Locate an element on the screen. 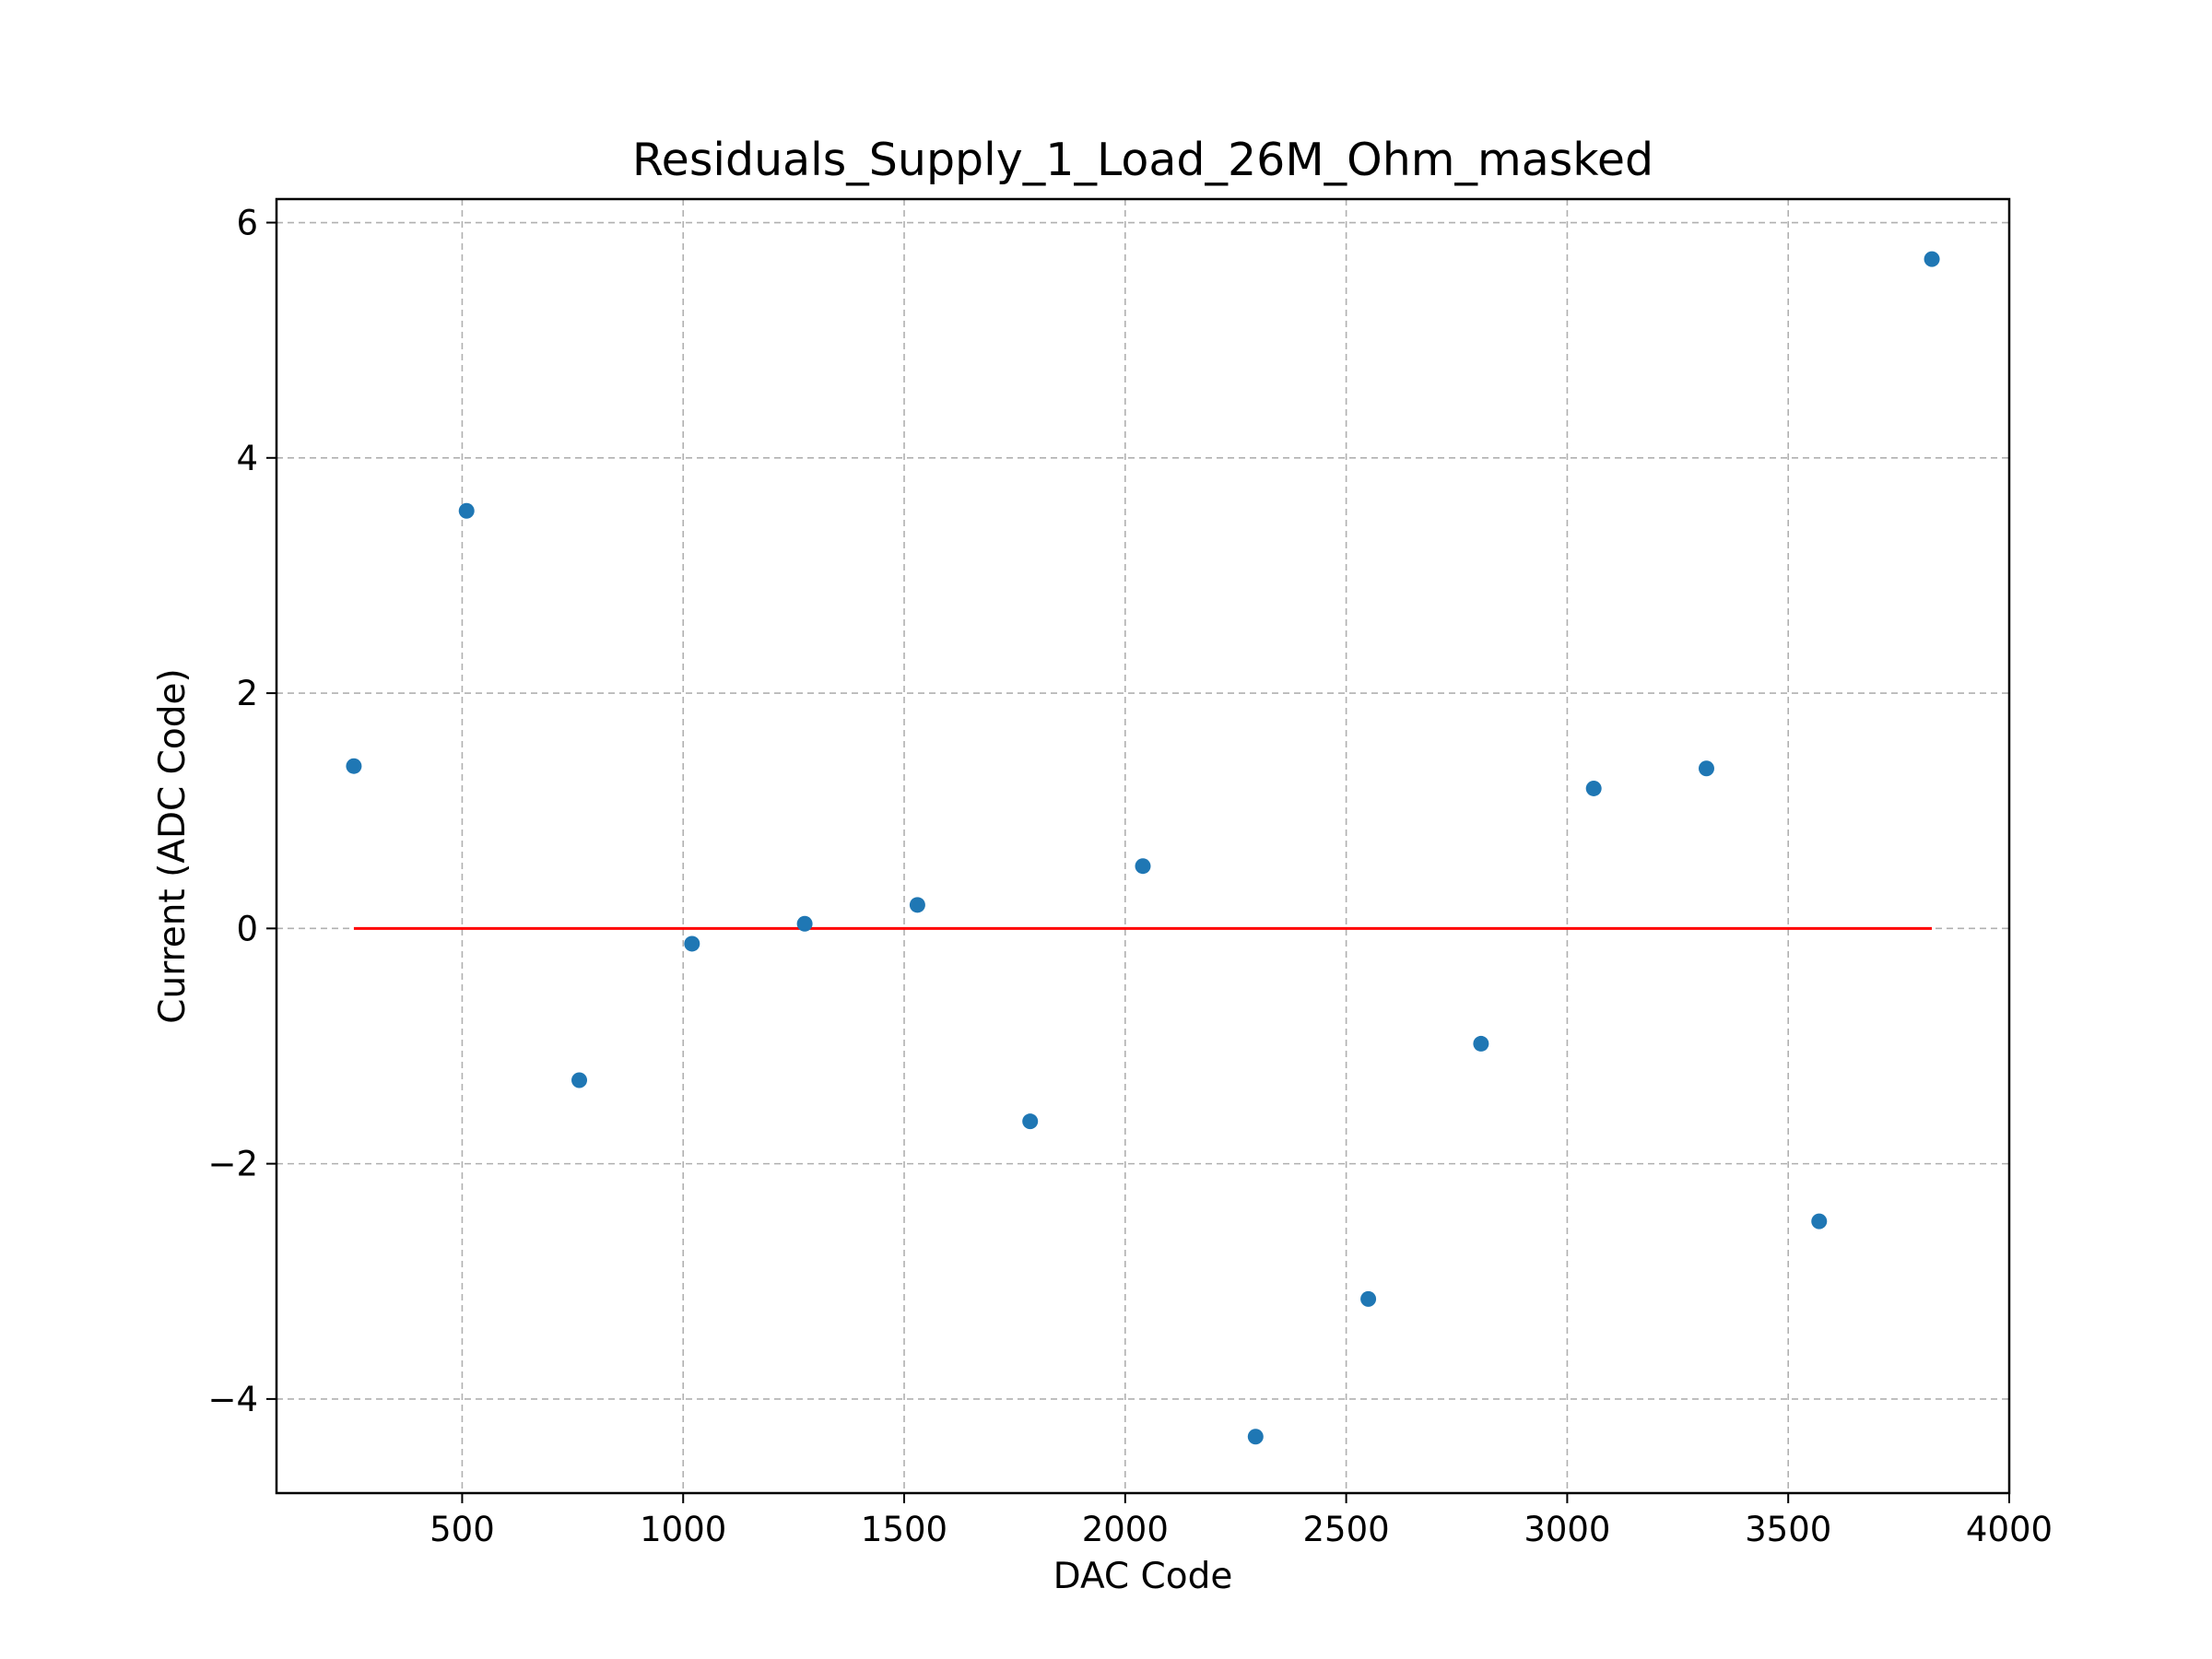 The width and height of the screenshot is (2212, 1659). x-axis-label: DAC Code is located at coordinates (1143, 1576).